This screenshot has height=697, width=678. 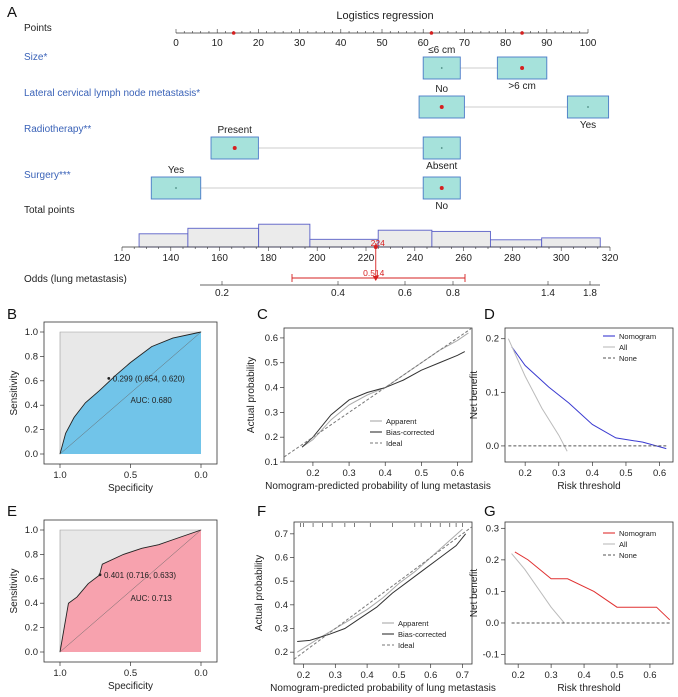 I want to click on roc-y-tick-label: 0.2, so click(x=31, y=628).